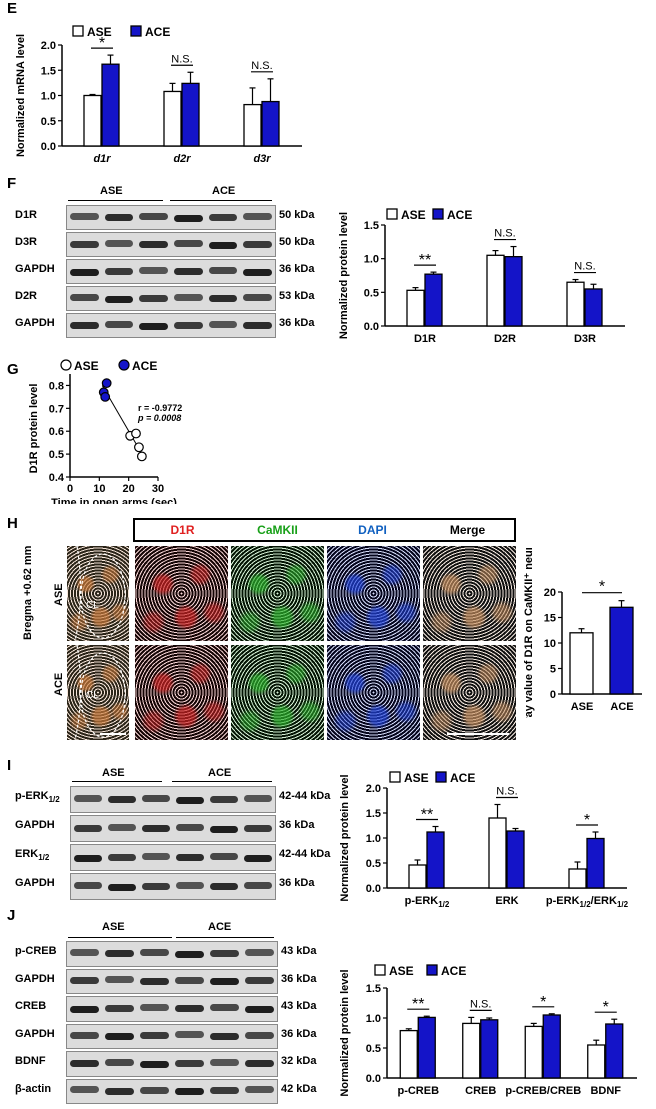  What do you see at coordinates (416, 778) in the screenshot?
I see `chart-i-legend-label-ase: ASE` at bounding box center [416, 778].